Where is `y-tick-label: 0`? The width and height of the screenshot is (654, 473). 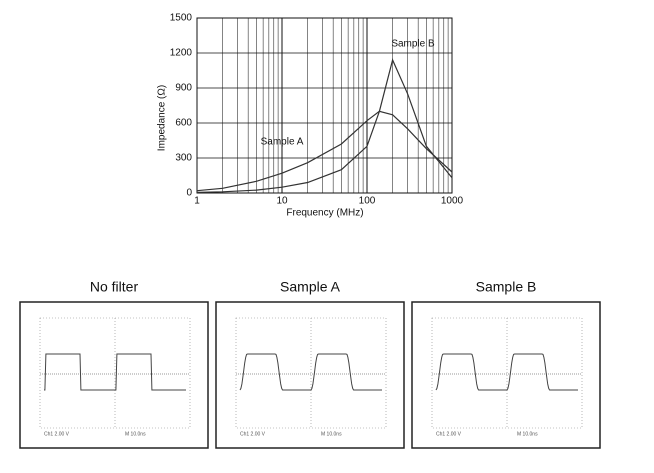 y-tick-label: 0 is located at coordinates (189, 193).